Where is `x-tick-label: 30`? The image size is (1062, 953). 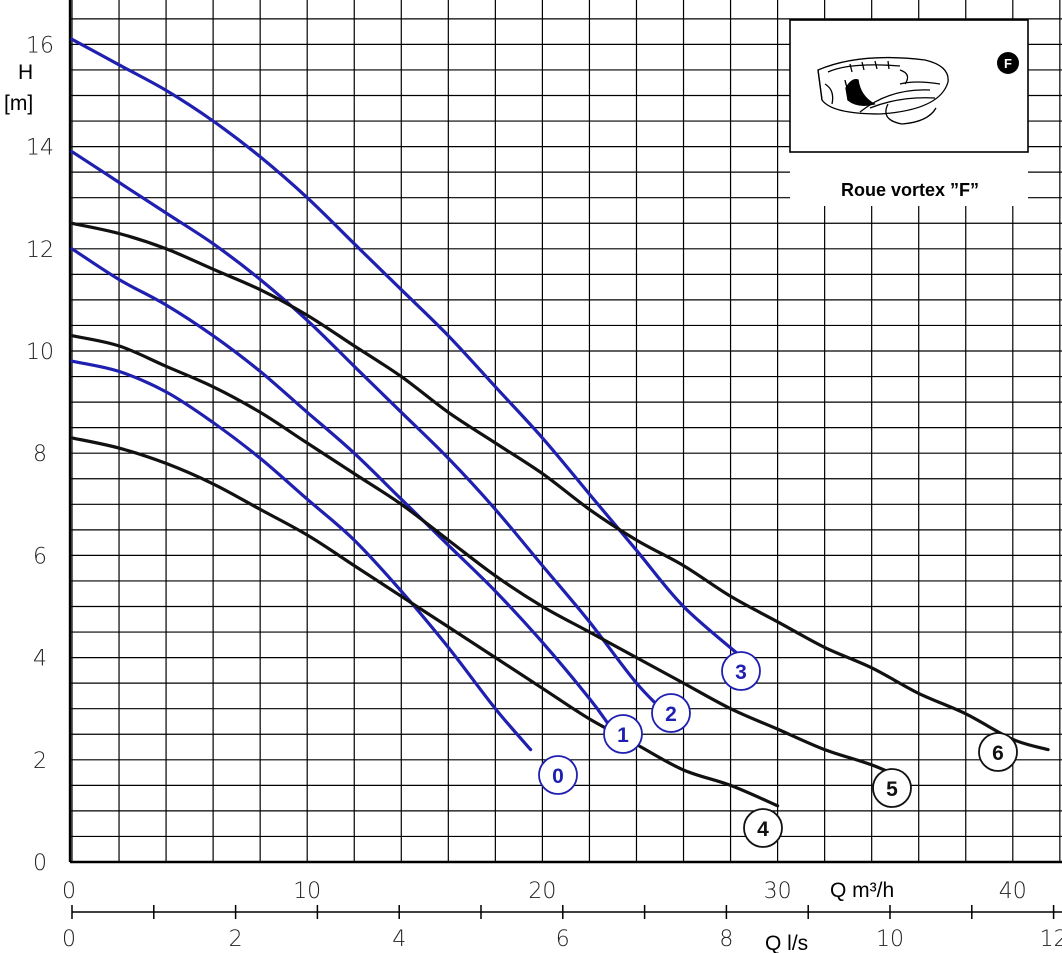
x-tick-label: 30 is located at coordinates (778, 891).